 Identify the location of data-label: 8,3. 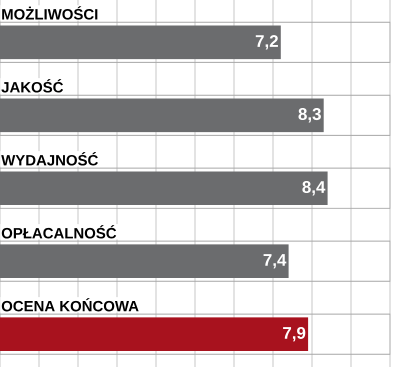
(309, 115).